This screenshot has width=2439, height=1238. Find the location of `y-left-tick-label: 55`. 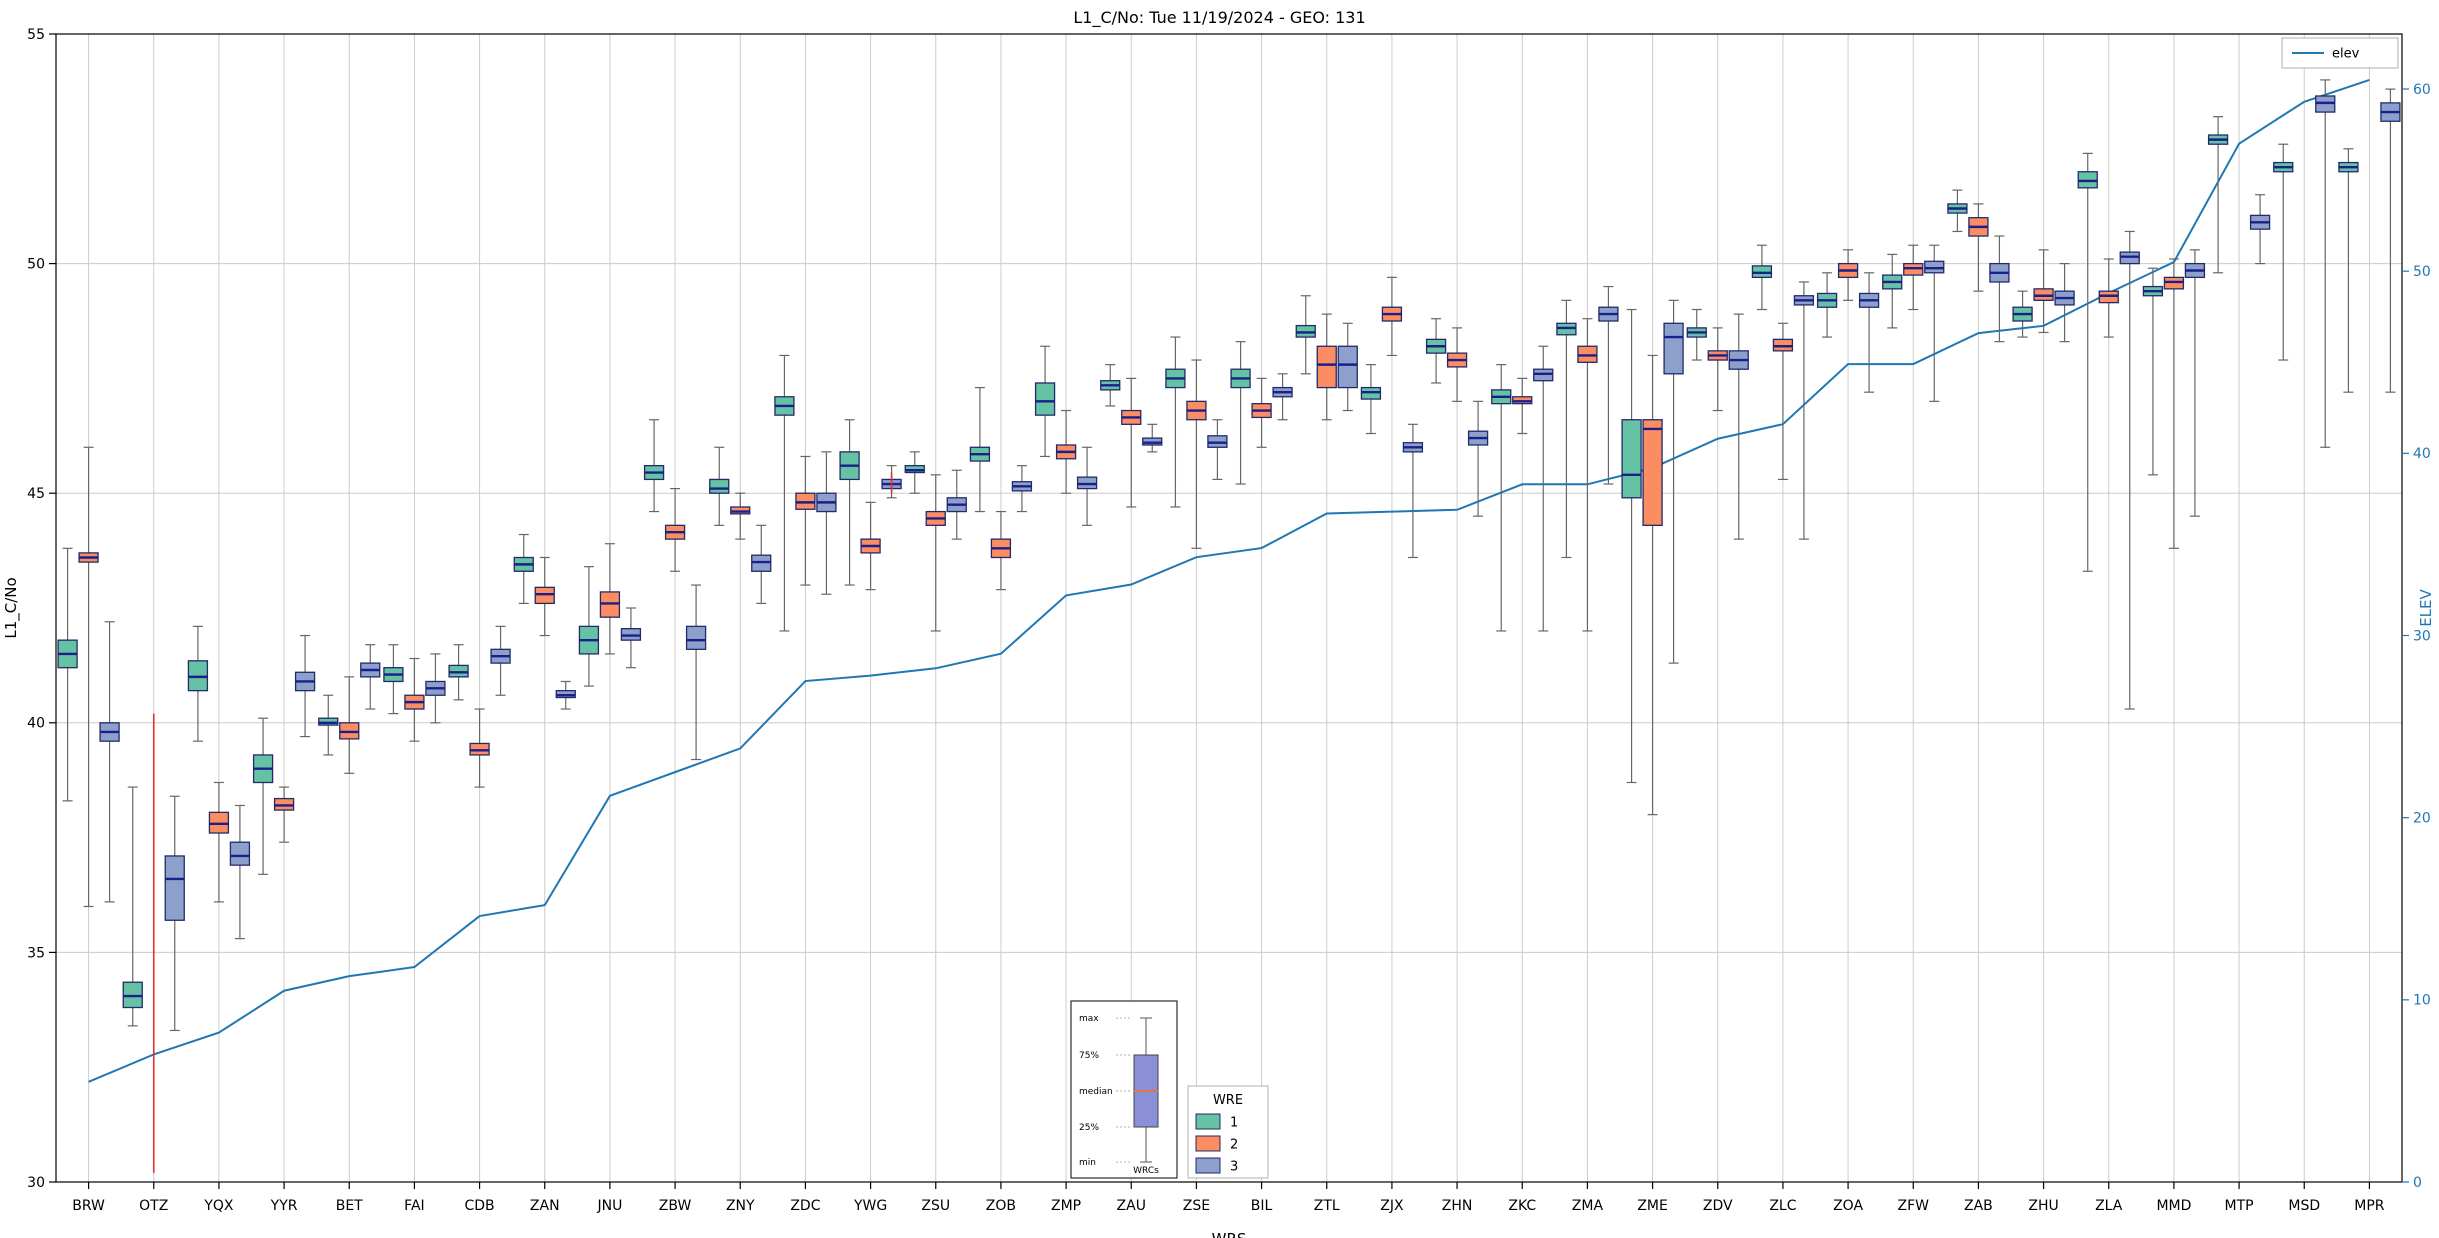

y-left-tick-label: 55 is located at coordinates (36, 35).